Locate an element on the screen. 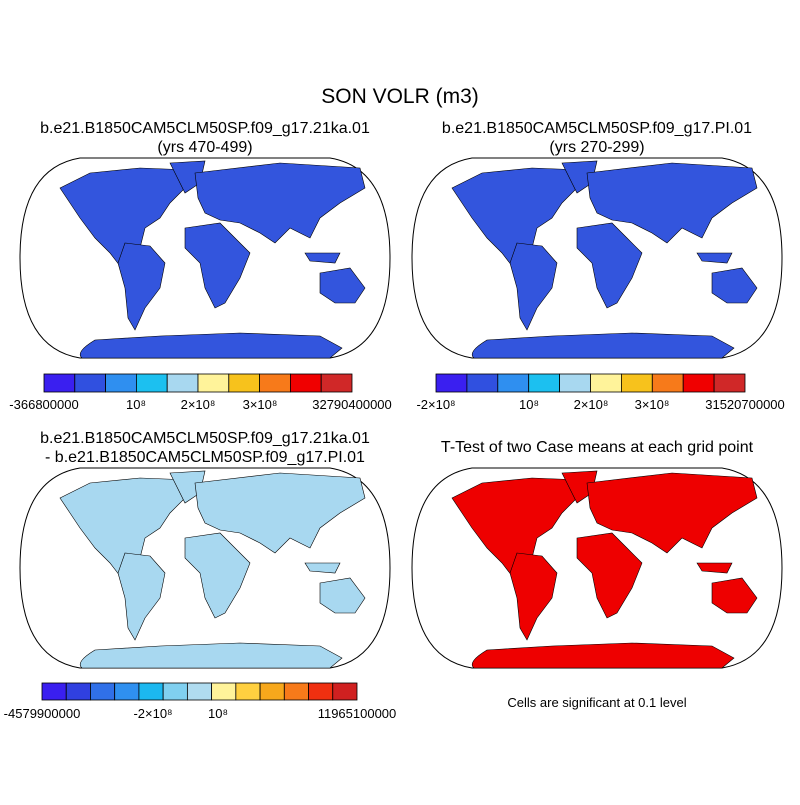 Image resolution: width=800 pixels, height=805 pixels. panel-subtitle: - b.e21.B1850CAM5CLM50SP.f09_g17.PI.01 is located at coordinates (205, 457).